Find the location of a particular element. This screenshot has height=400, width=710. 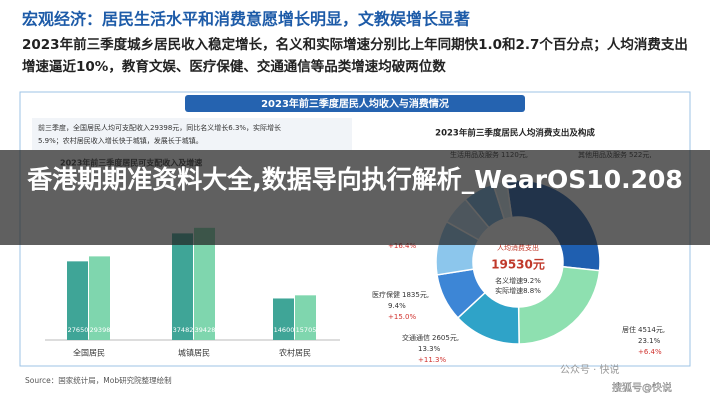

slice-label: 交通通信 is located at coordinates (416, 337).